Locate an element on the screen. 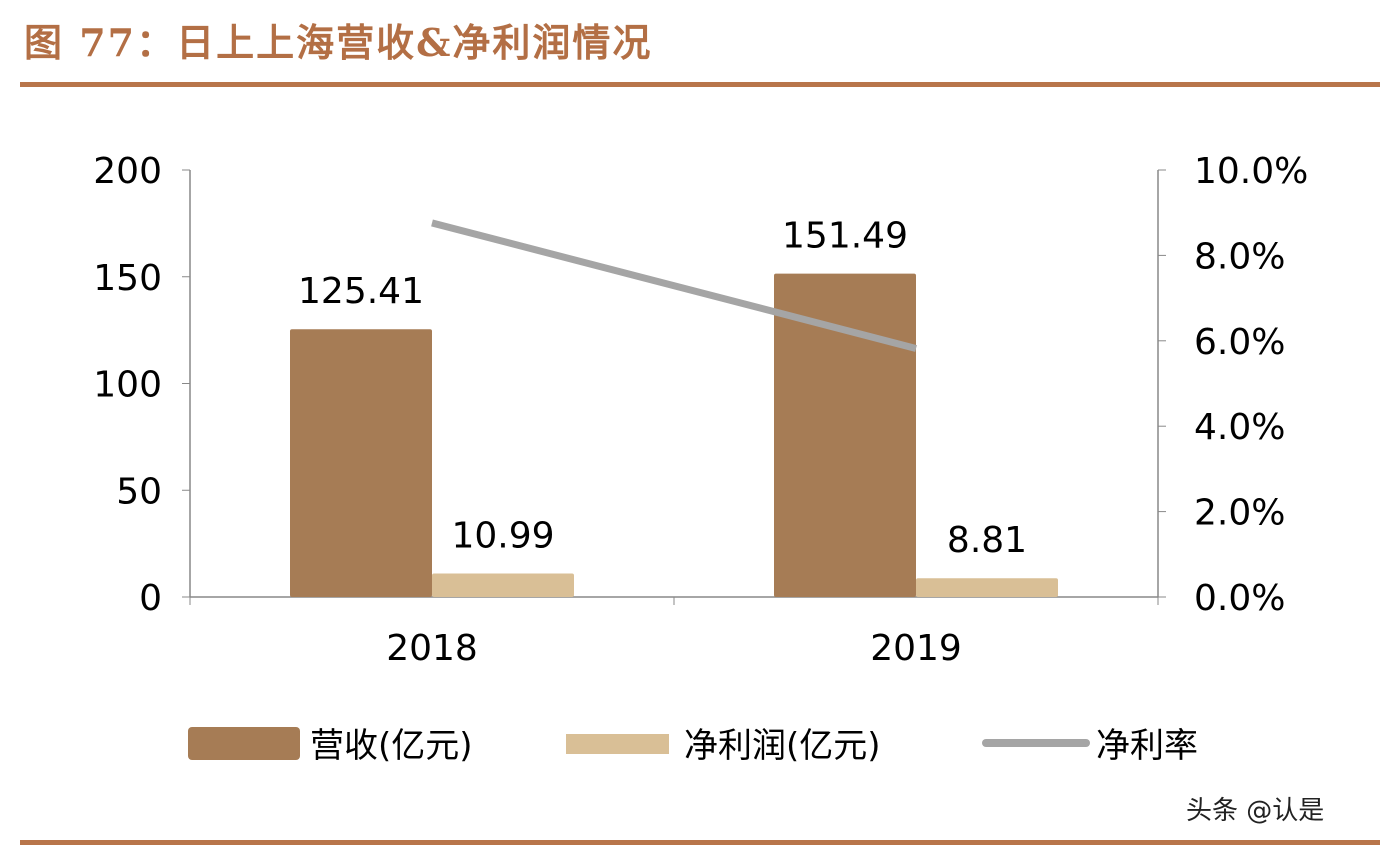 The height and width of the screenshot is (850, 1396). left-tick-label: 100 is located at coordinates (127, 385).